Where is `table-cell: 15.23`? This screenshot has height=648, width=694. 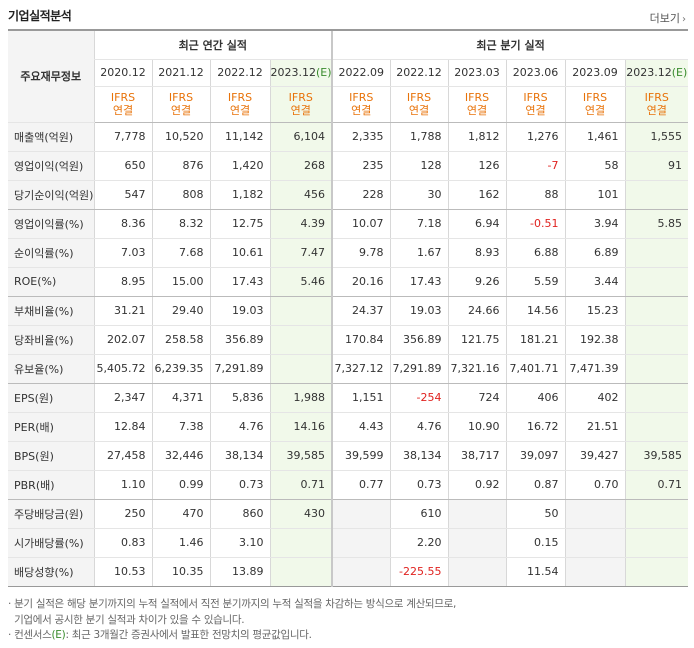 table-cell: 15.23 is located at coordinates (595, 311).